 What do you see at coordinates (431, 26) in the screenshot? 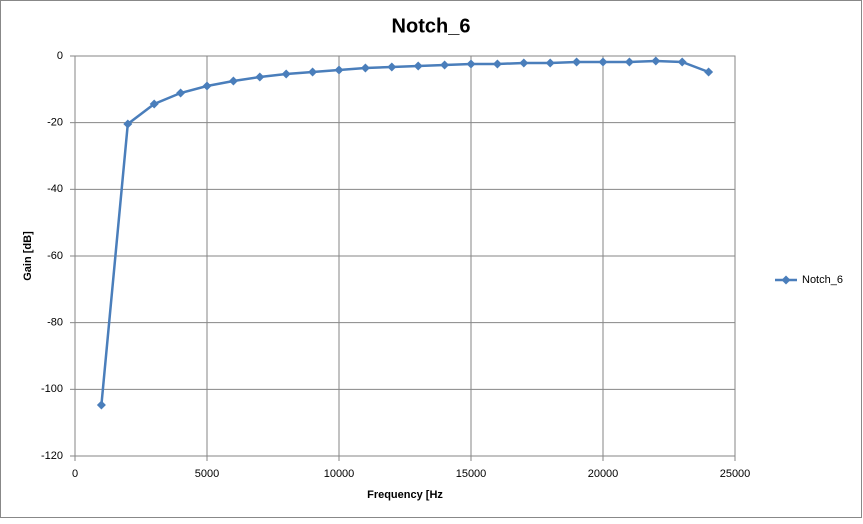
I see `chart-title: Notch_6` at bounding box center [431, 26].